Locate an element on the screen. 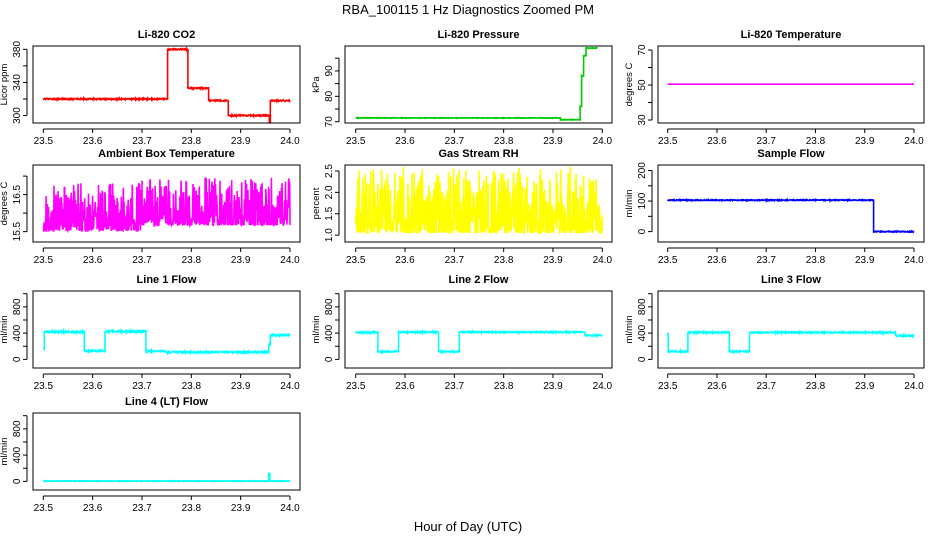  y-tick-label: 200 is located at coordinates (642, 170).